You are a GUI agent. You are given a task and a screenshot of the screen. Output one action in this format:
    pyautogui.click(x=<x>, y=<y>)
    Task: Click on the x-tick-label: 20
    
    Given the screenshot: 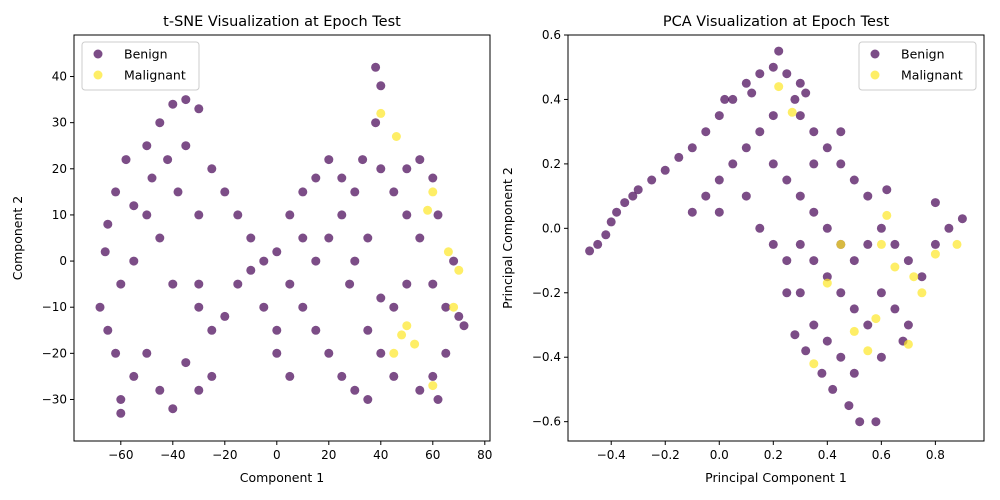 What is the action you would take?
    pyautogui.click(x=328, y=455)
    